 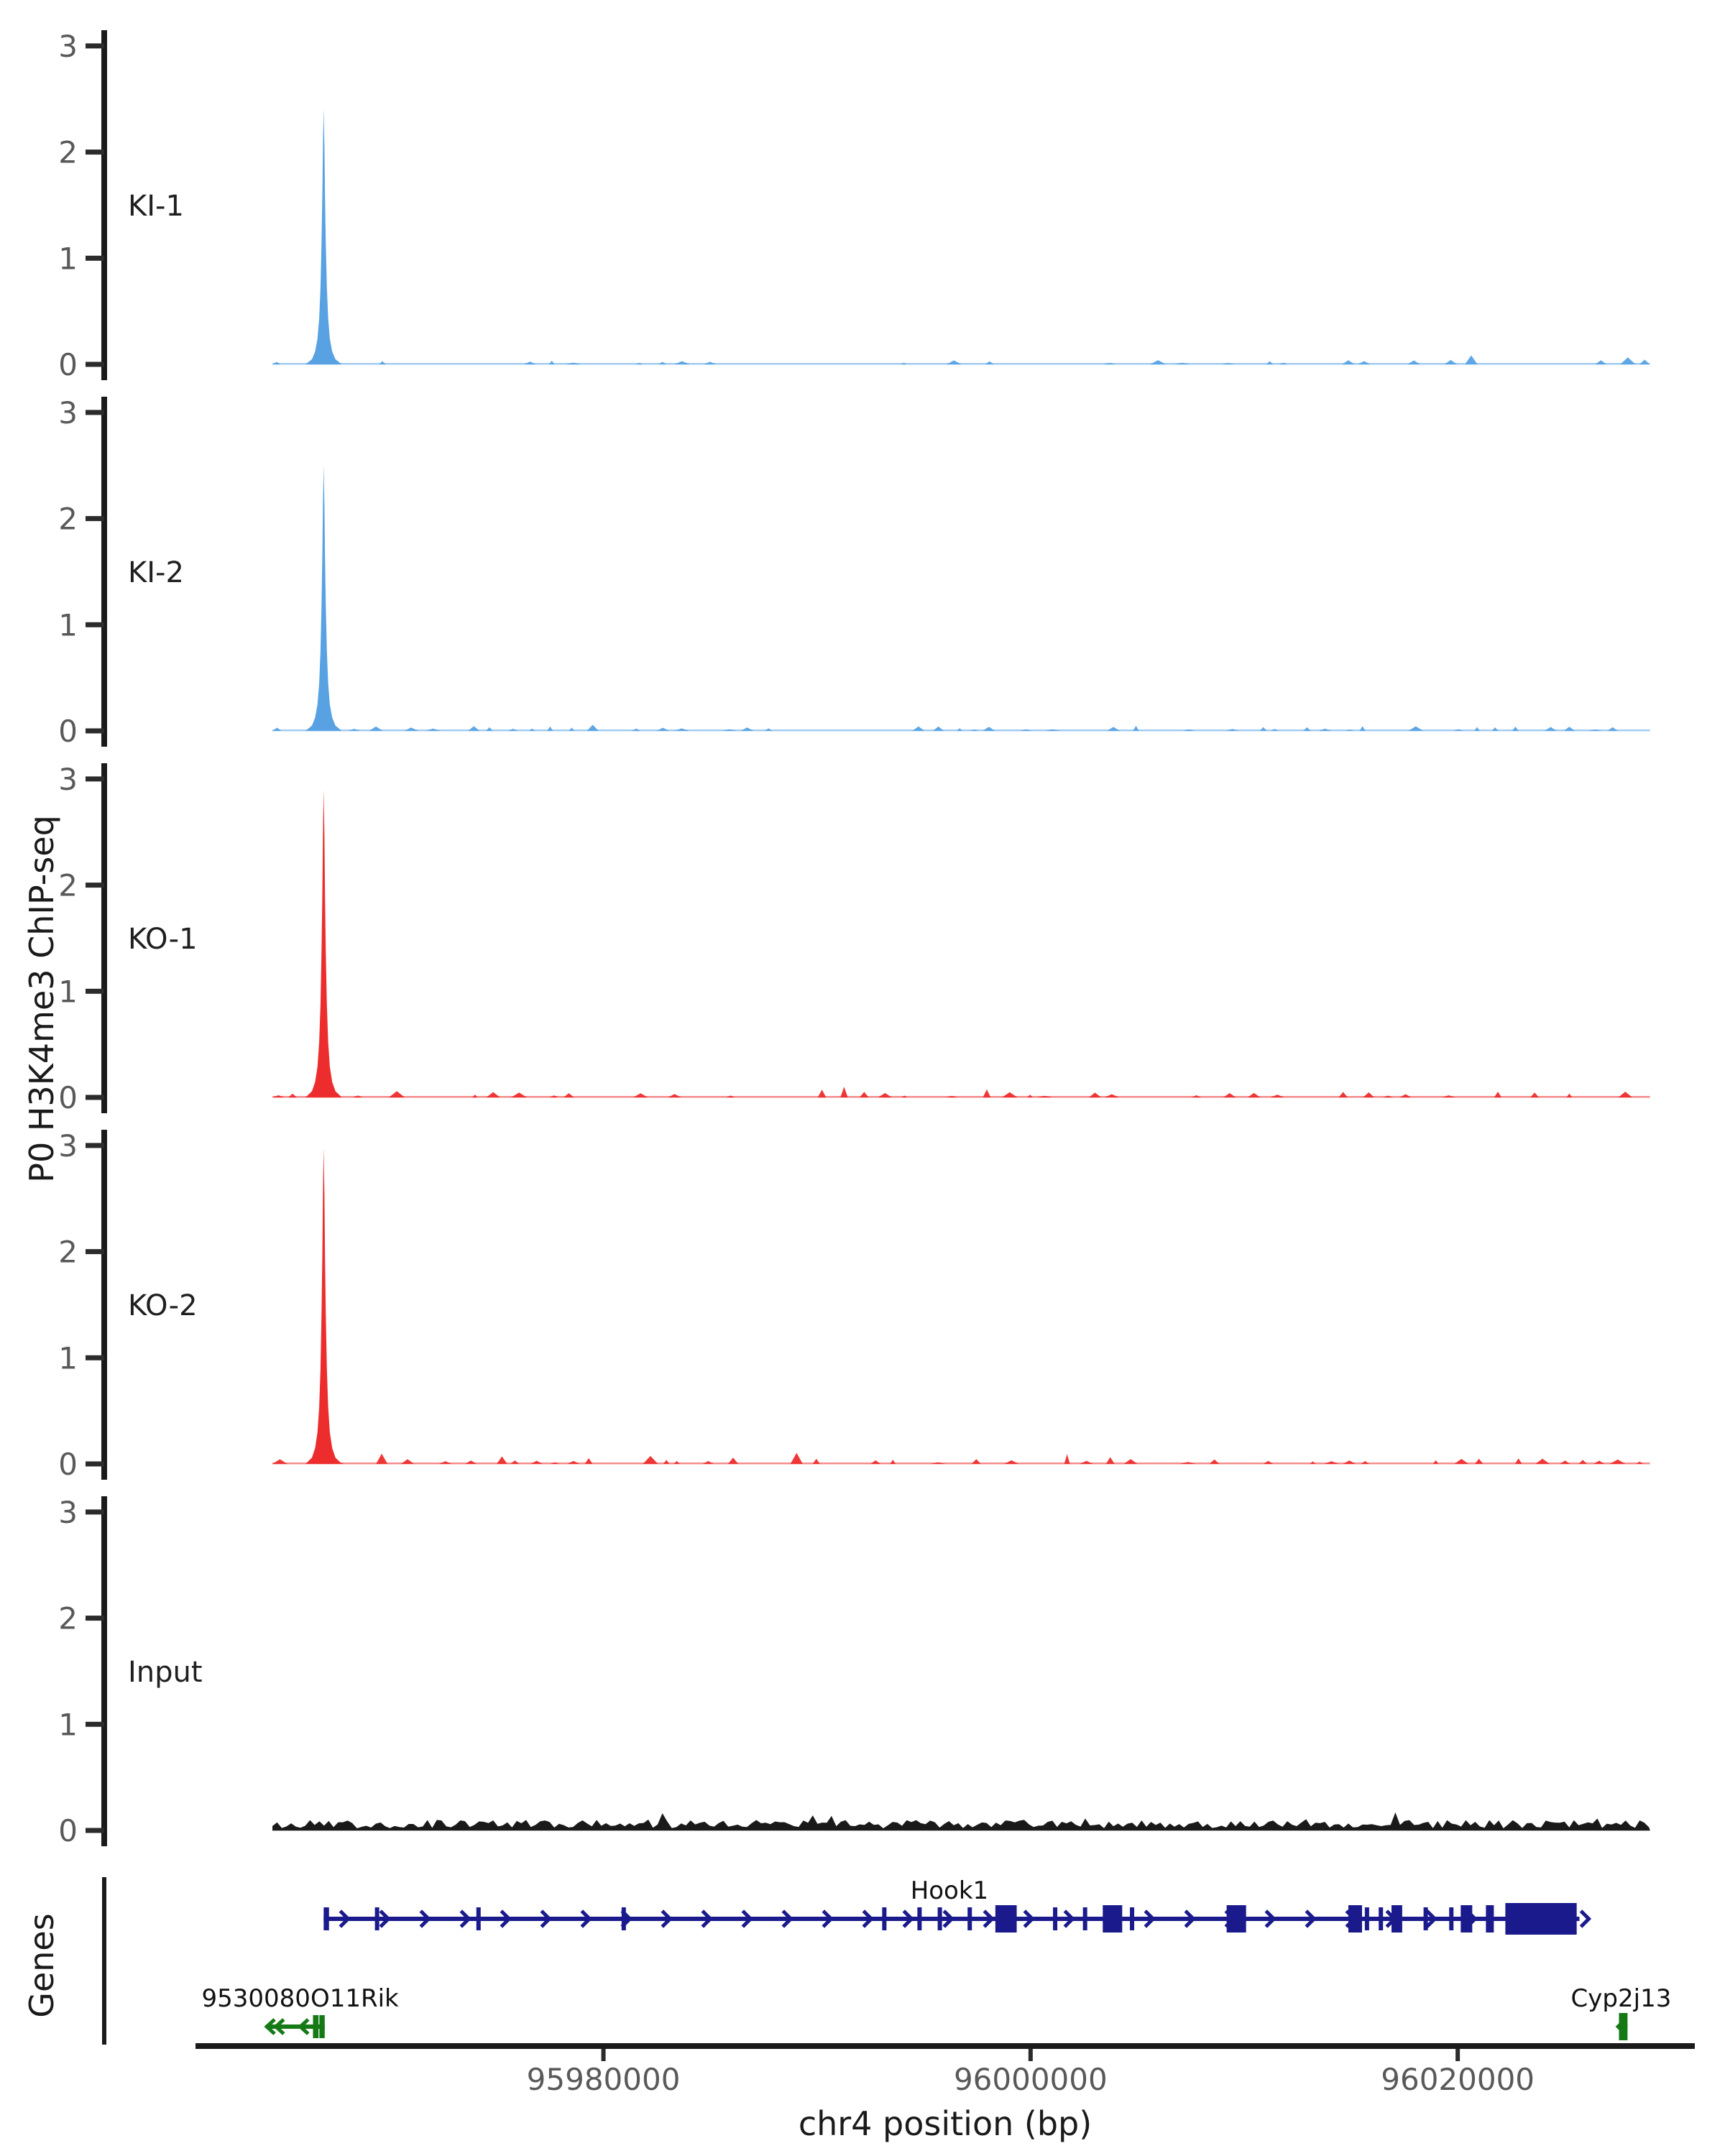 I want to click on gene-body-line, so click(x=295, y=2026).